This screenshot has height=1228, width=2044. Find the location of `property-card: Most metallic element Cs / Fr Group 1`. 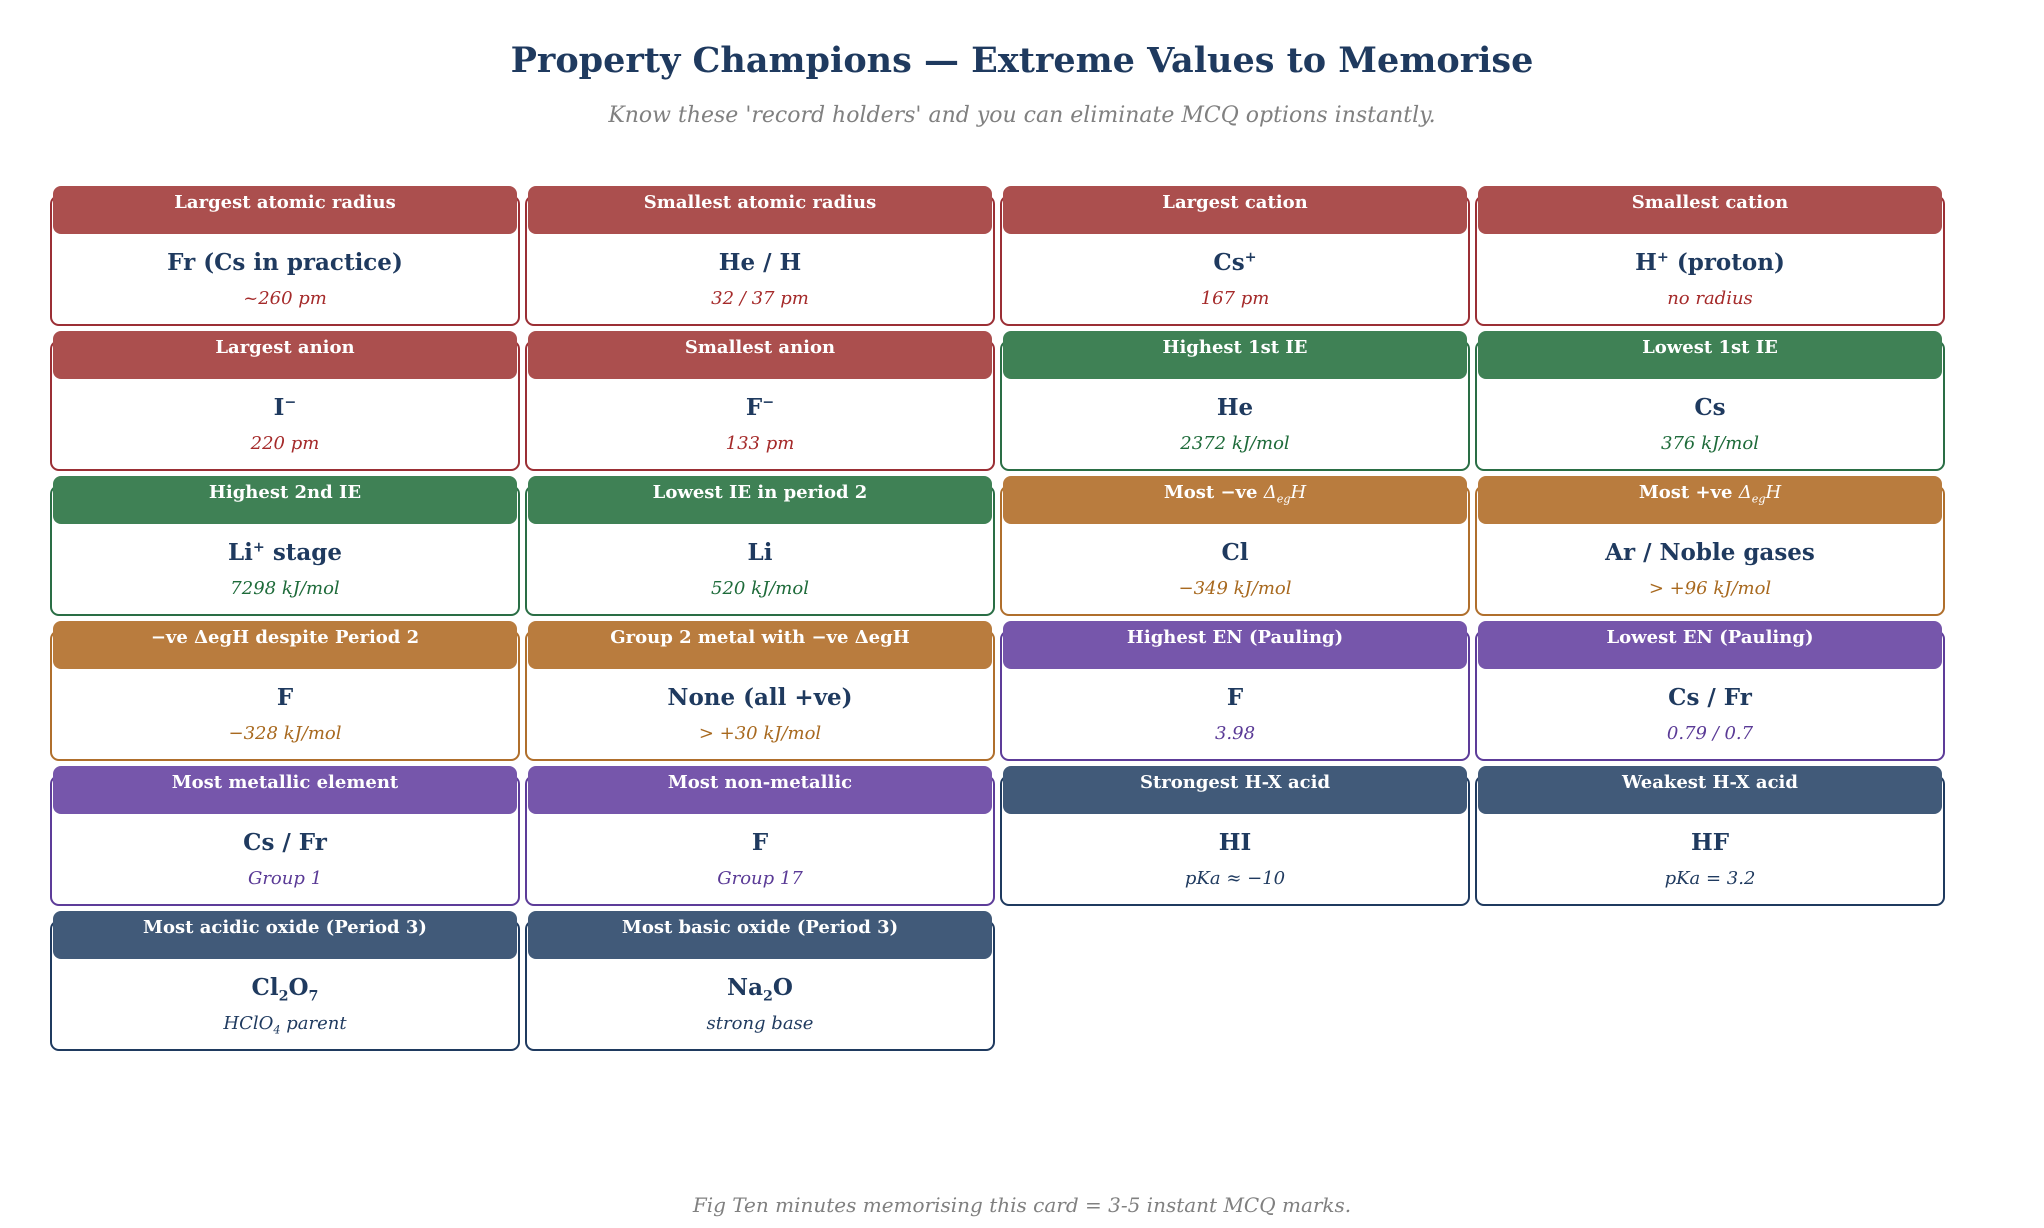

property-card: Most metallic element Cs / Fr Group 1 is located at coordinates (285, 837).